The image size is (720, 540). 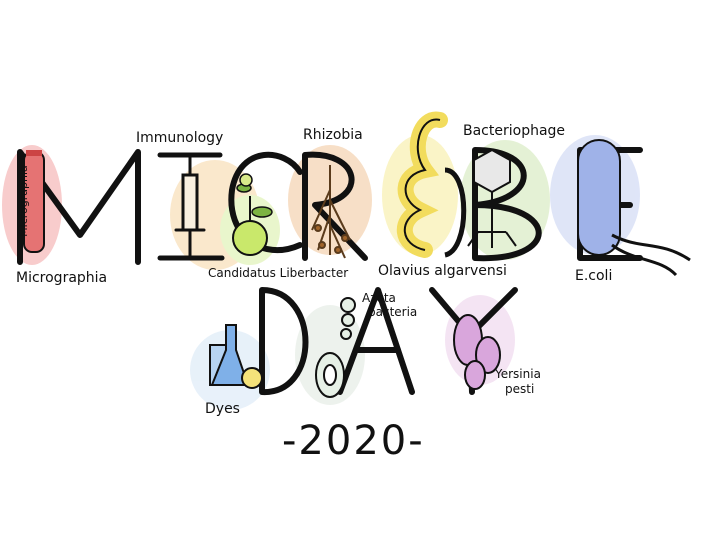 I want to click on label-rhizobia: Rhizobia, so click(x=333, y=135).